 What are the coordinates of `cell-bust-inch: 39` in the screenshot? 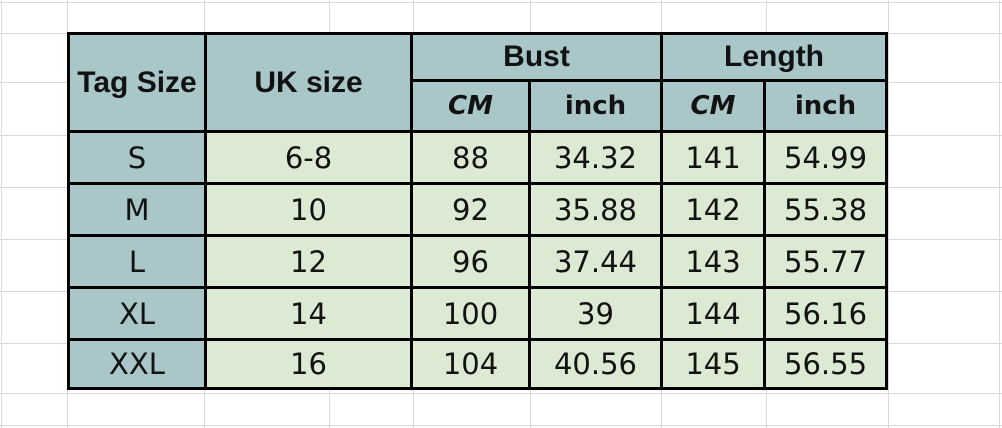 It's located at (595, 313).